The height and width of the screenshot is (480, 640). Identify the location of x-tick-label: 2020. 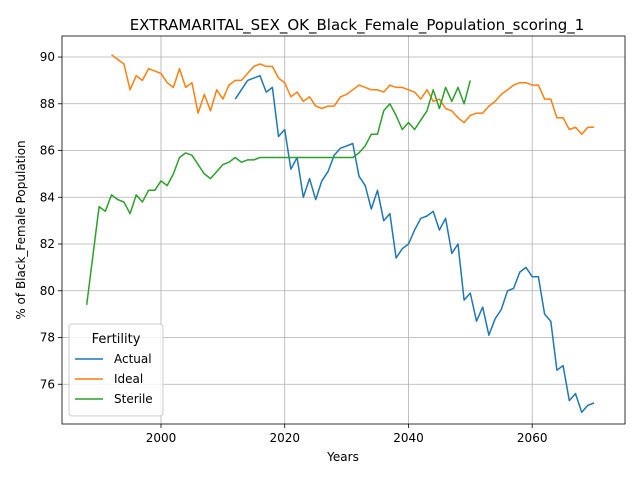
(284, 438).